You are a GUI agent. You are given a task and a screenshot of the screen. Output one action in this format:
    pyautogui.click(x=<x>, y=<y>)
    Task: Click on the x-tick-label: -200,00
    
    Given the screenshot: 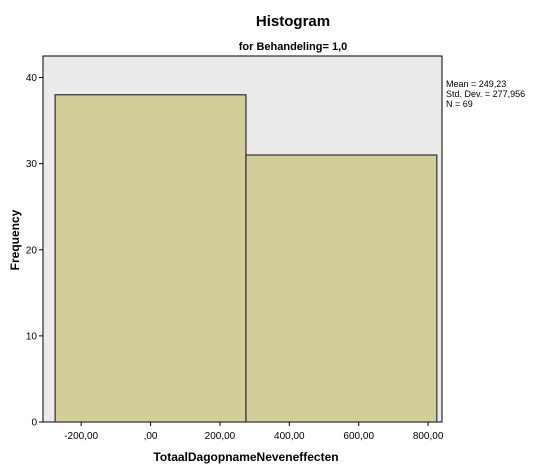 What is the action you would take?
    pyautogui.click(x=81, y=436)
    